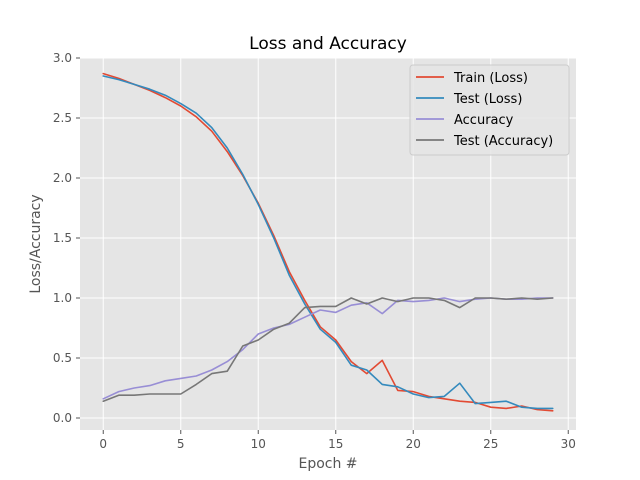  What do you see at coordinates (487, 99) in the screenshot?
I see `legend-label: Test (Loss)` at bounding box center [487, 99].